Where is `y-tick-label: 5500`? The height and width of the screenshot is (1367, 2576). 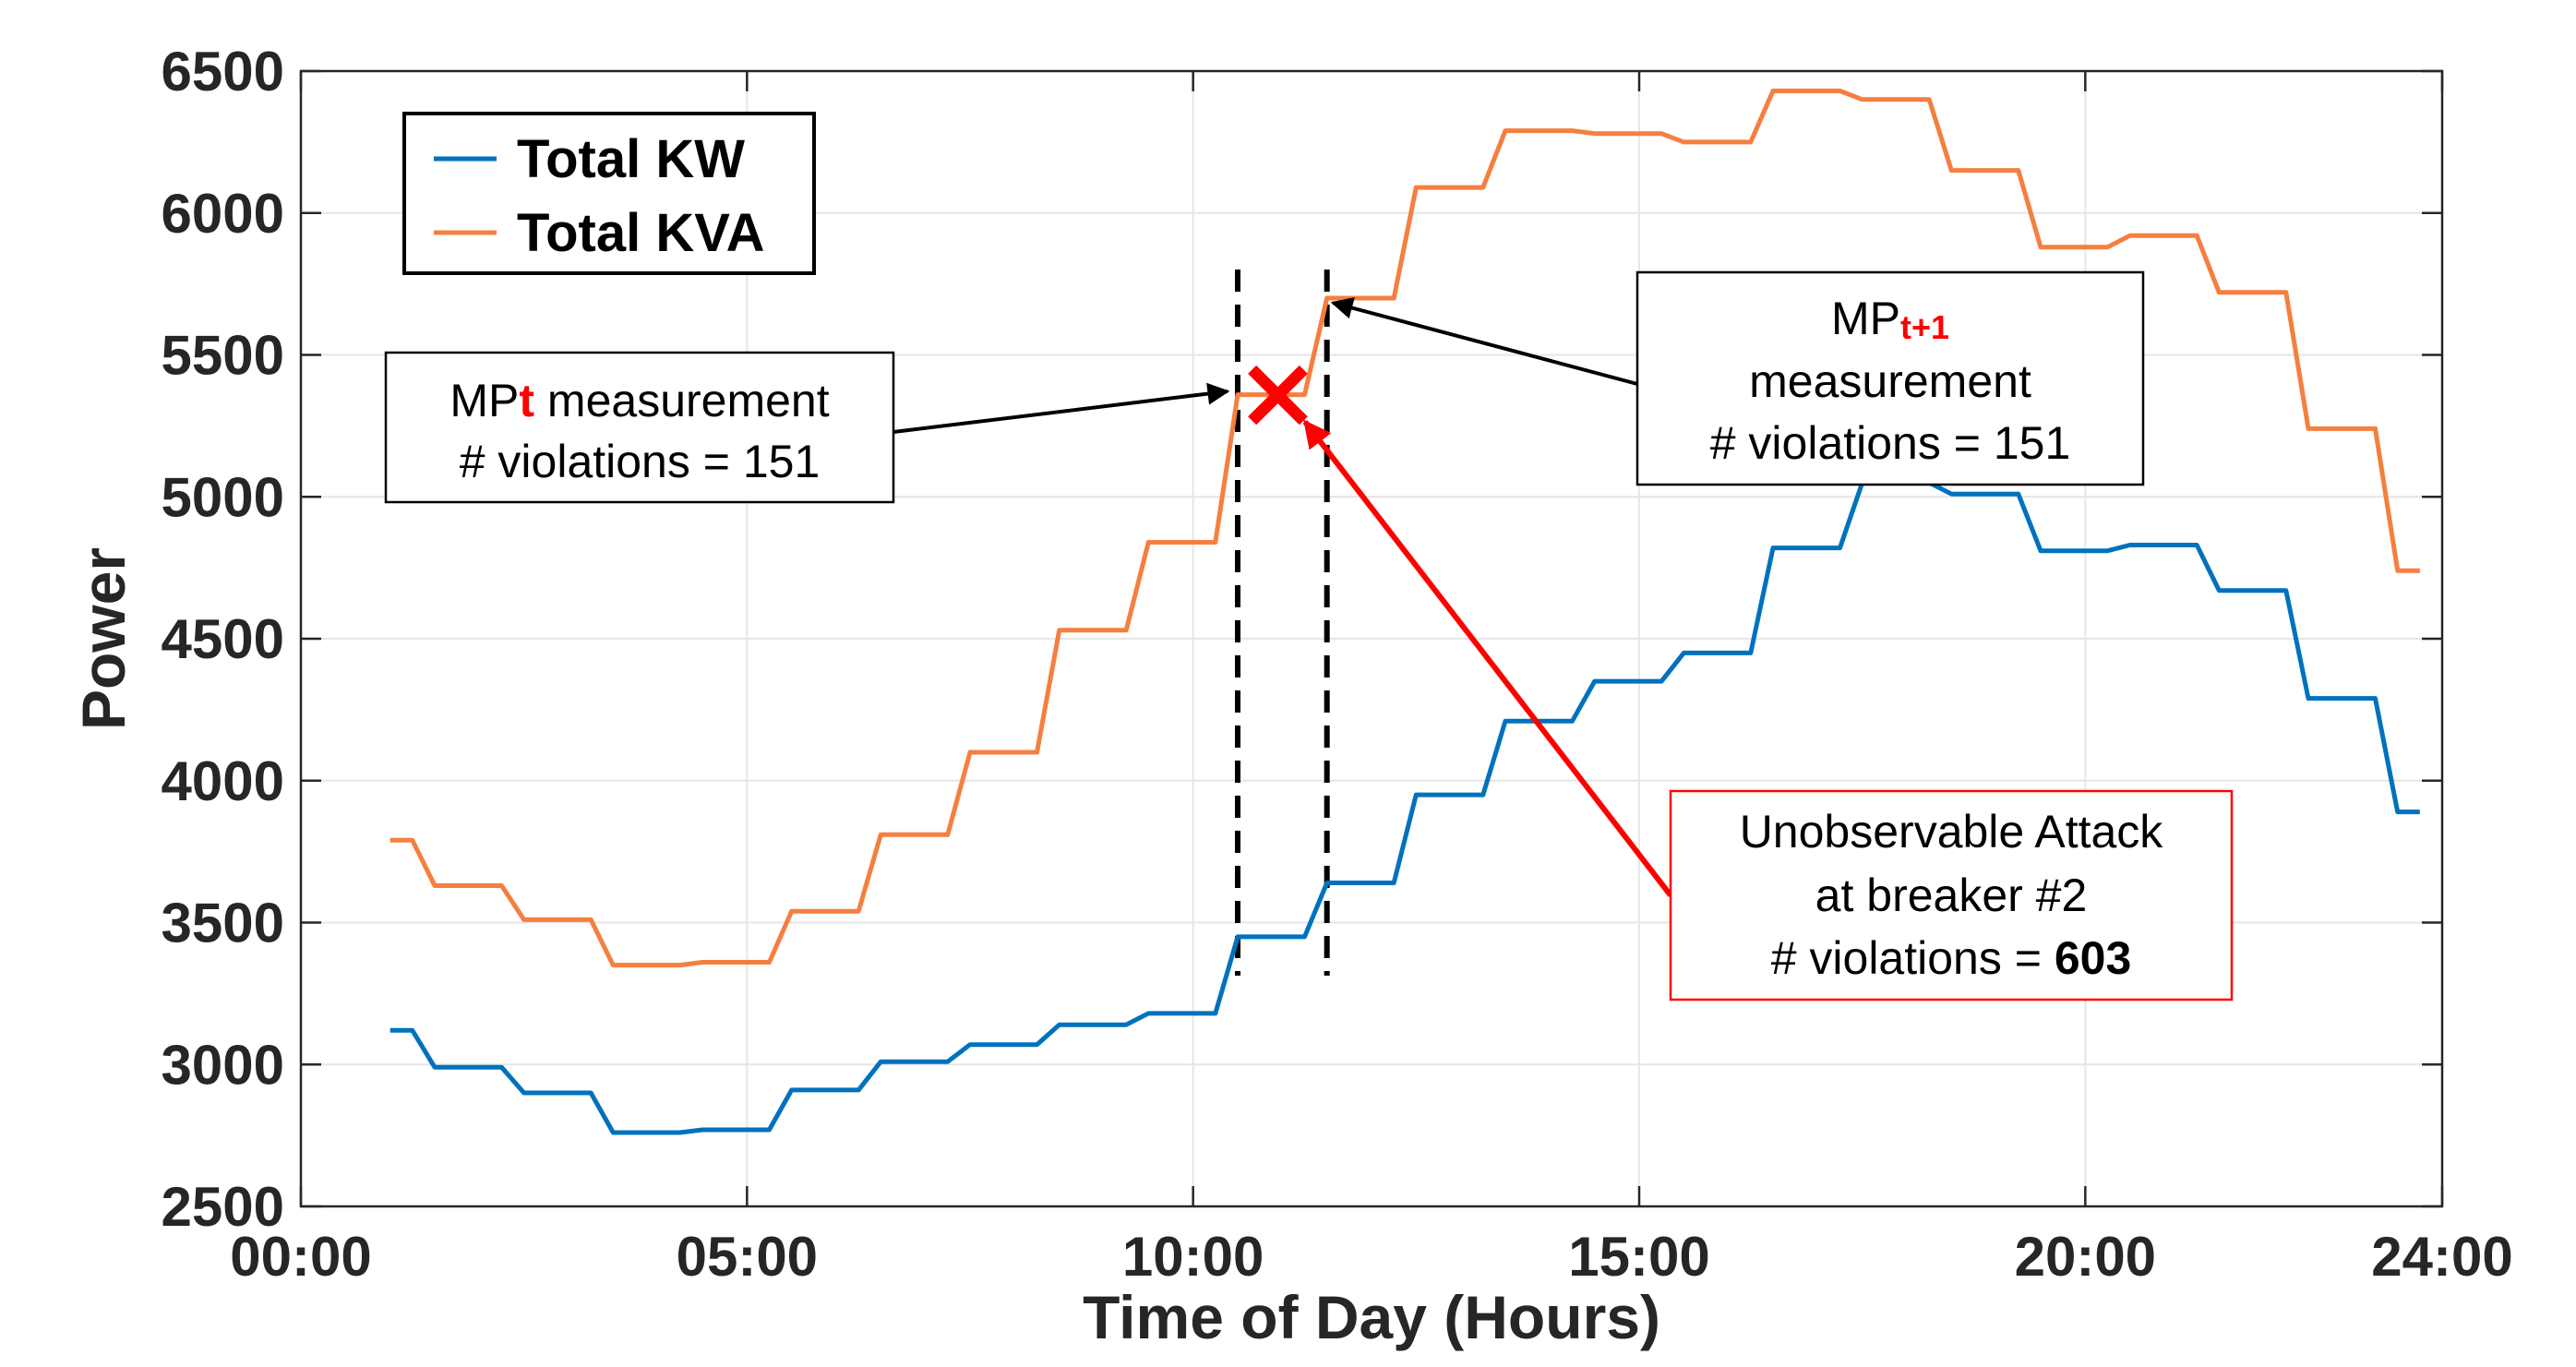
y-tick-label: 5500 is located at coordinates (223, 356).